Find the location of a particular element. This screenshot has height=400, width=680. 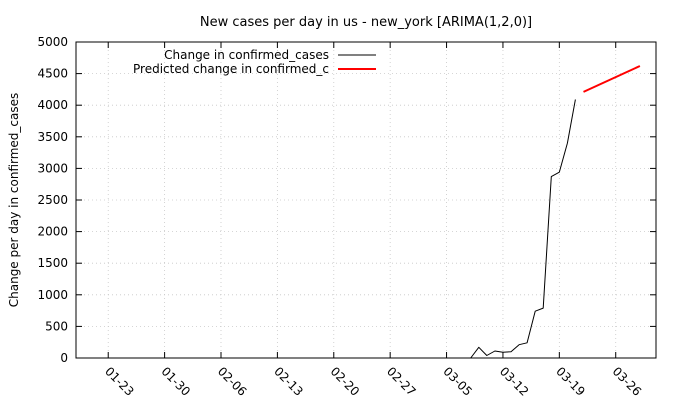

x-tick-label: 03-12 is located at coordinates (514, 381).